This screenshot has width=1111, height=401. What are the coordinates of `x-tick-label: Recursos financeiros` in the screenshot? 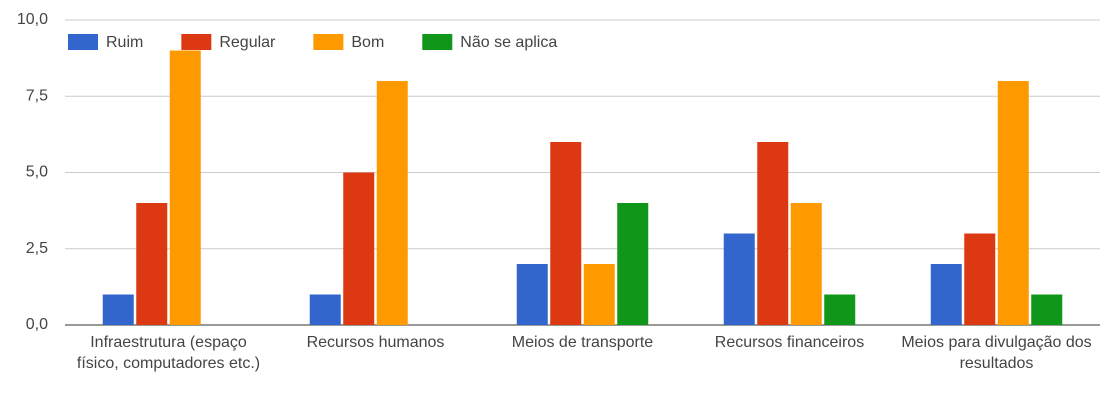 It's located at (789, 342).